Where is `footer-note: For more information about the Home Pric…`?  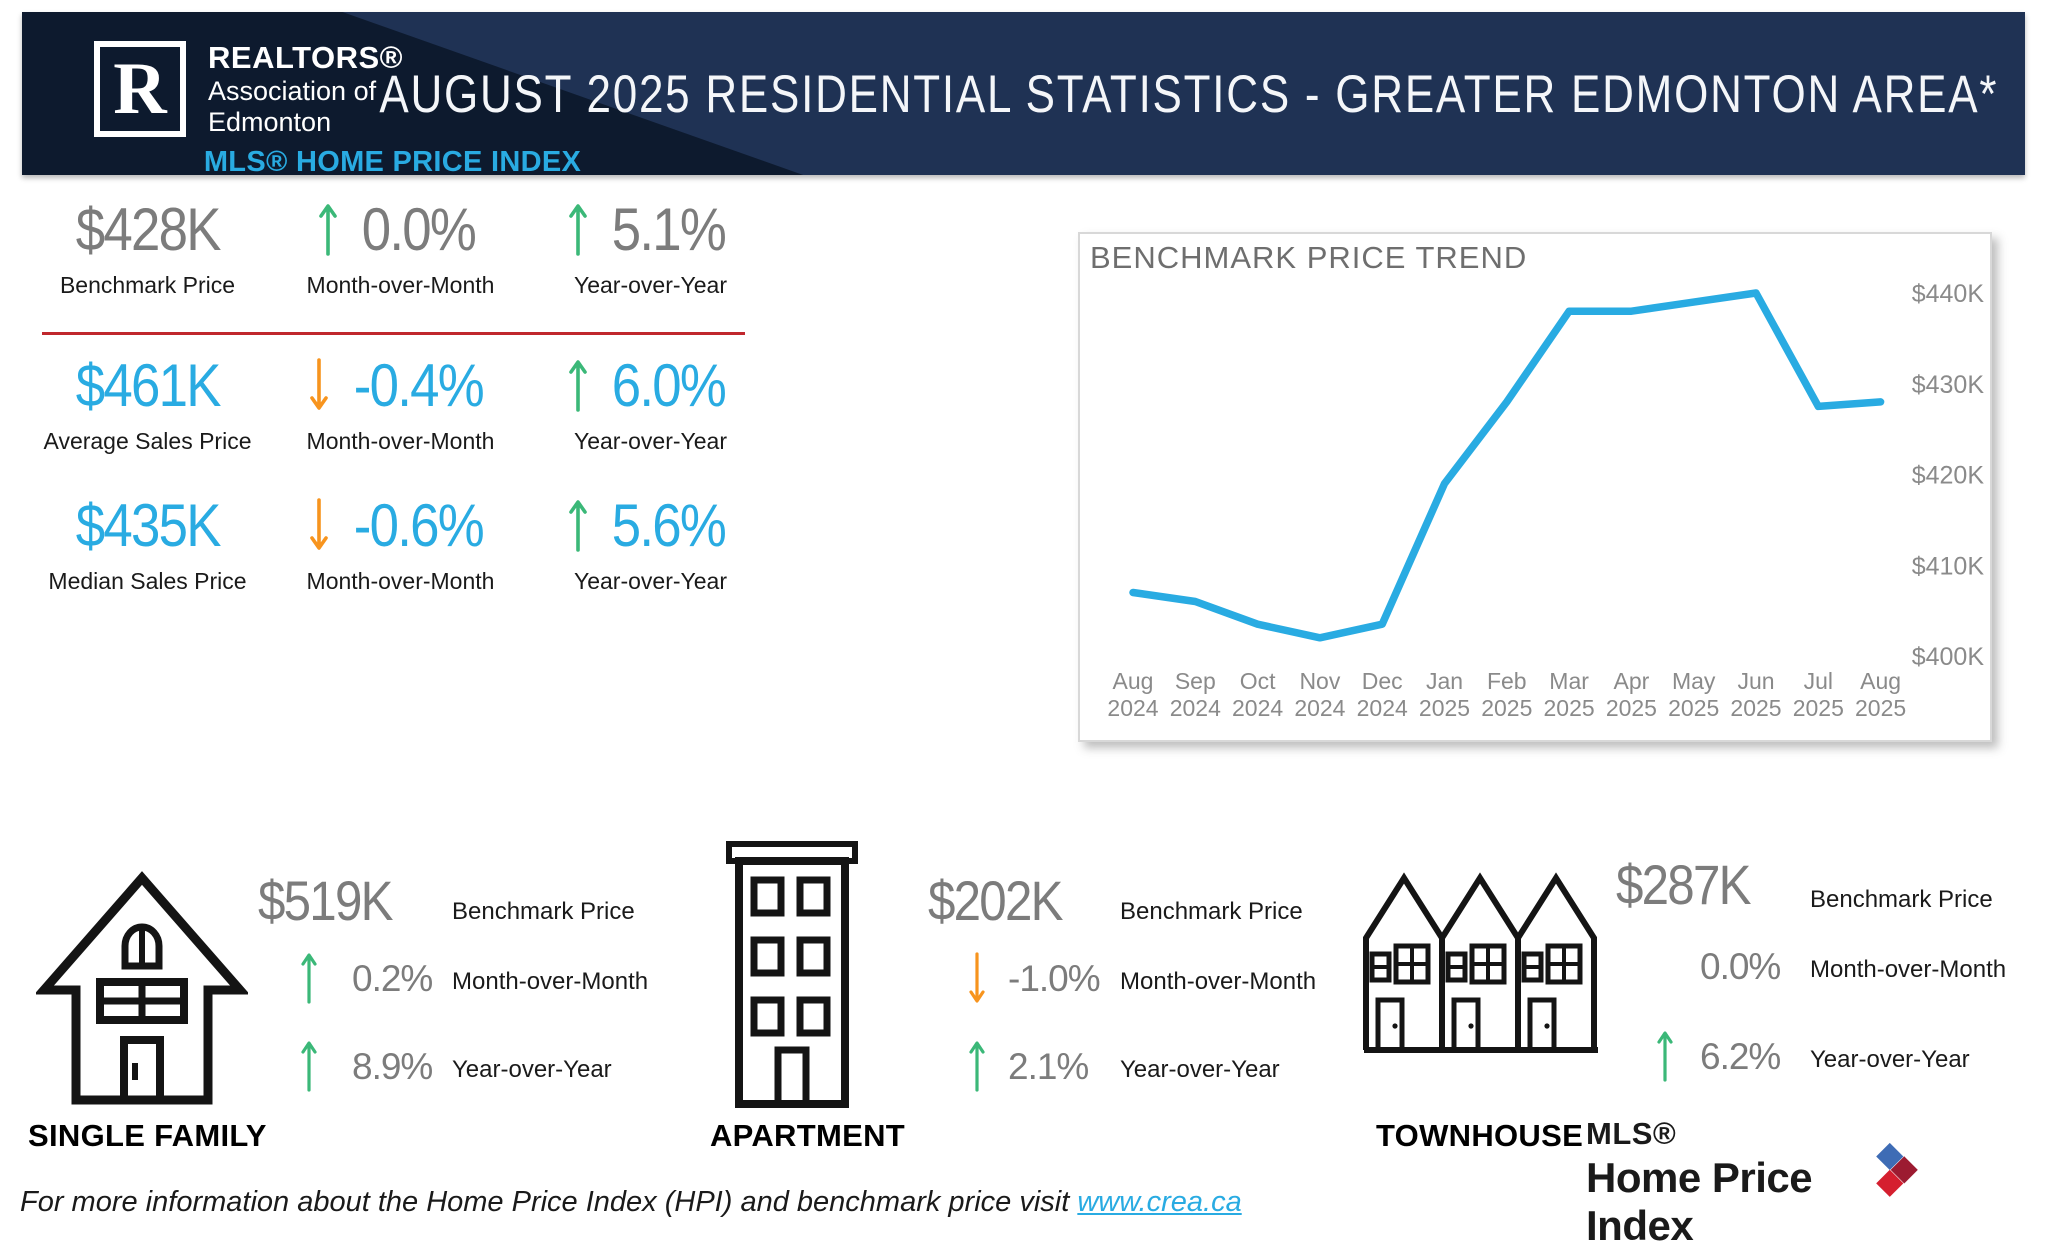 footer-note: For more information about the Home Pric… is located at coordinates (631, 1202).